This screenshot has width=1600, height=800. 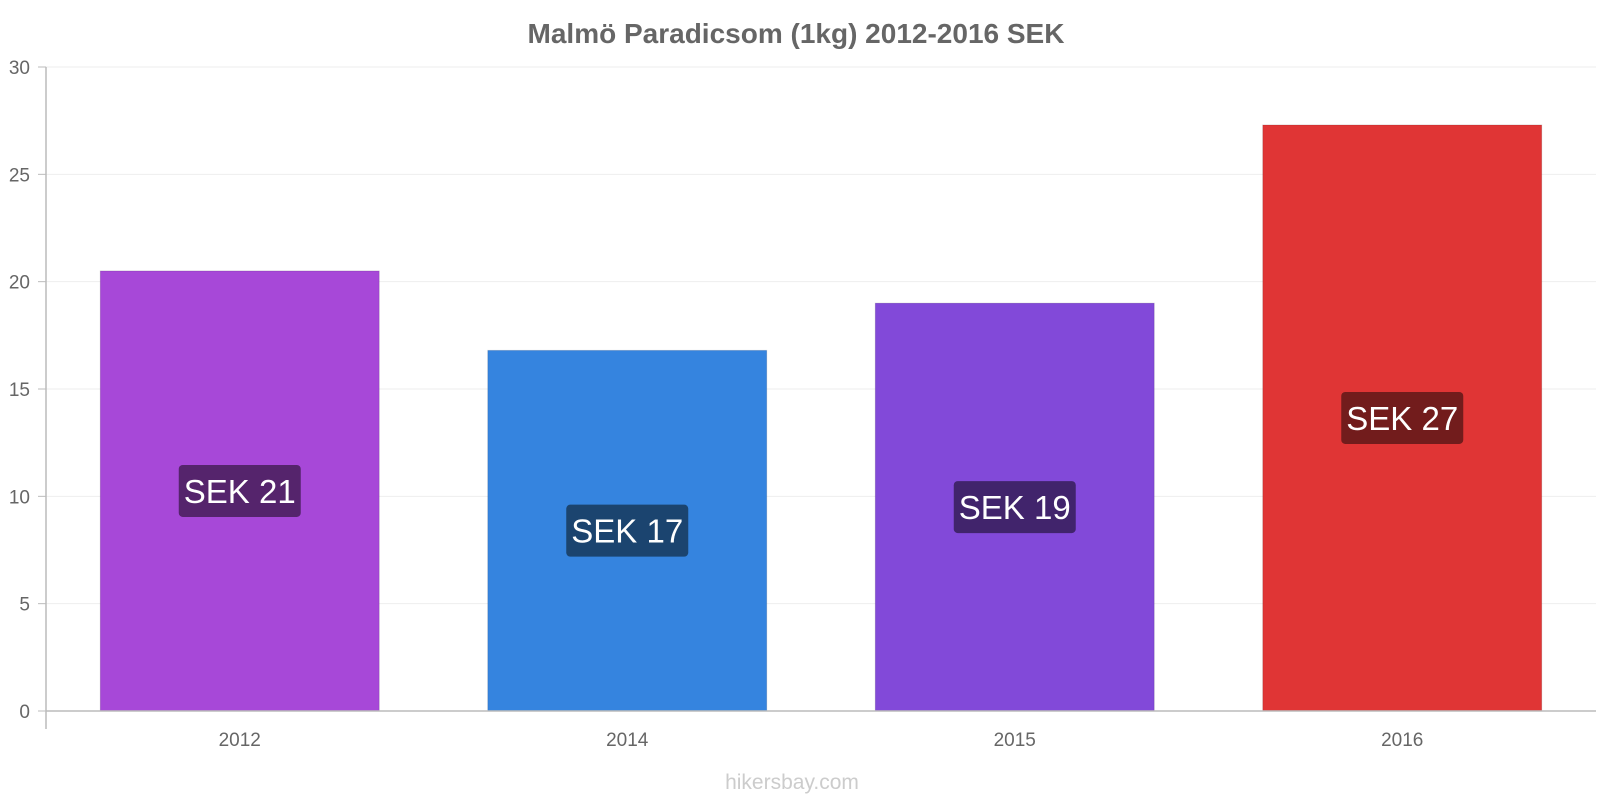 What do you see at coordinates (24, 712) in the screenshot?
I see `y-tick-label: 0` at bounding box center [24, 712].